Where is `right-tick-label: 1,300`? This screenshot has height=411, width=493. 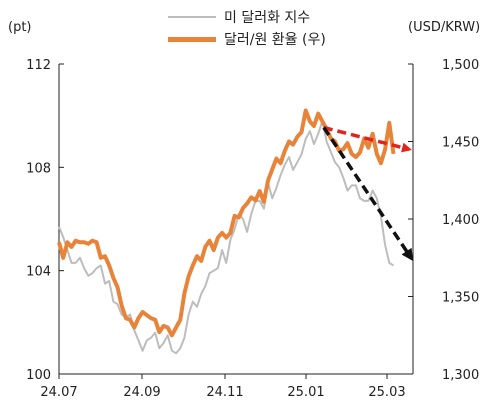 right-tick-label: 1,300 is located at coordinates (460, 375).